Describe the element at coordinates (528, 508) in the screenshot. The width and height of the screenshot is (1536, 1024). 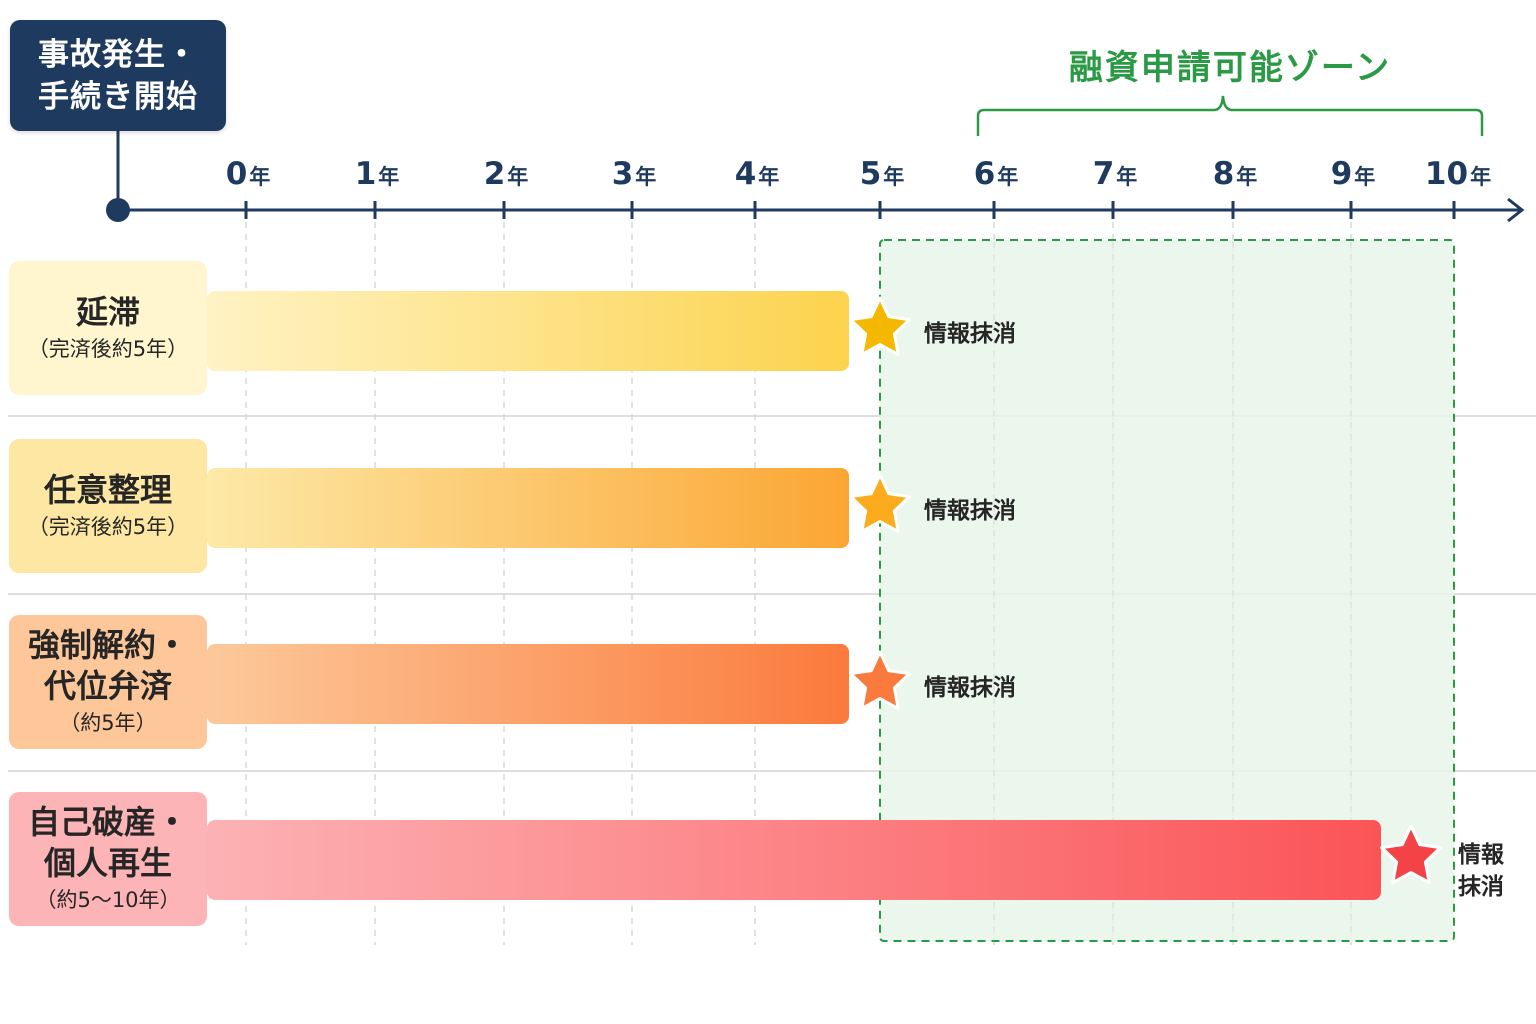
I see `bar-voluntary-arrangement` at that location.